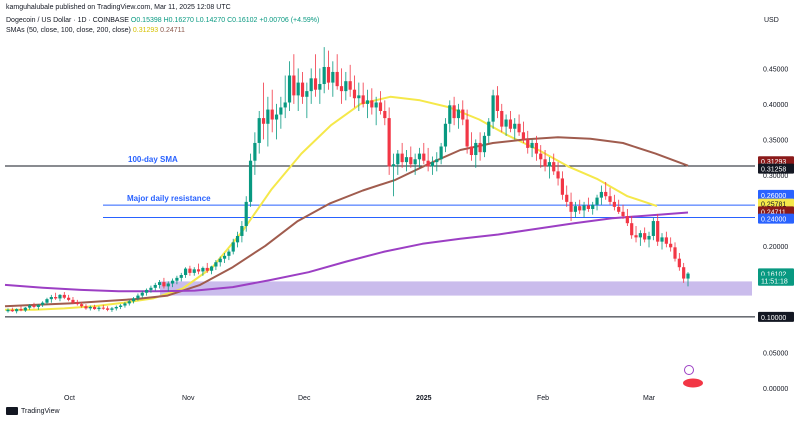  What do you see at coordinates (773, 274) in the screenshot?
I see `price-tag-label: 0.16102` at bounding box center [773, 274].